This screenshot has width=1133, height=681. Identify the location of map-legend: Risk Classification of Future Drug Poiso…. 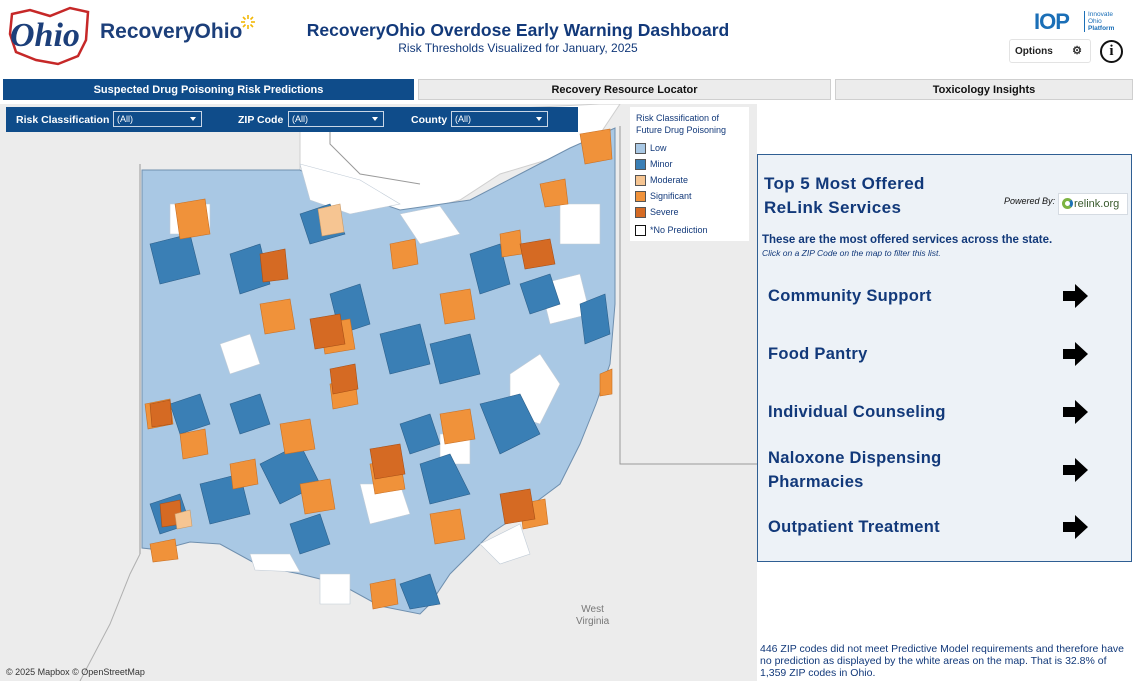
(689, 174).